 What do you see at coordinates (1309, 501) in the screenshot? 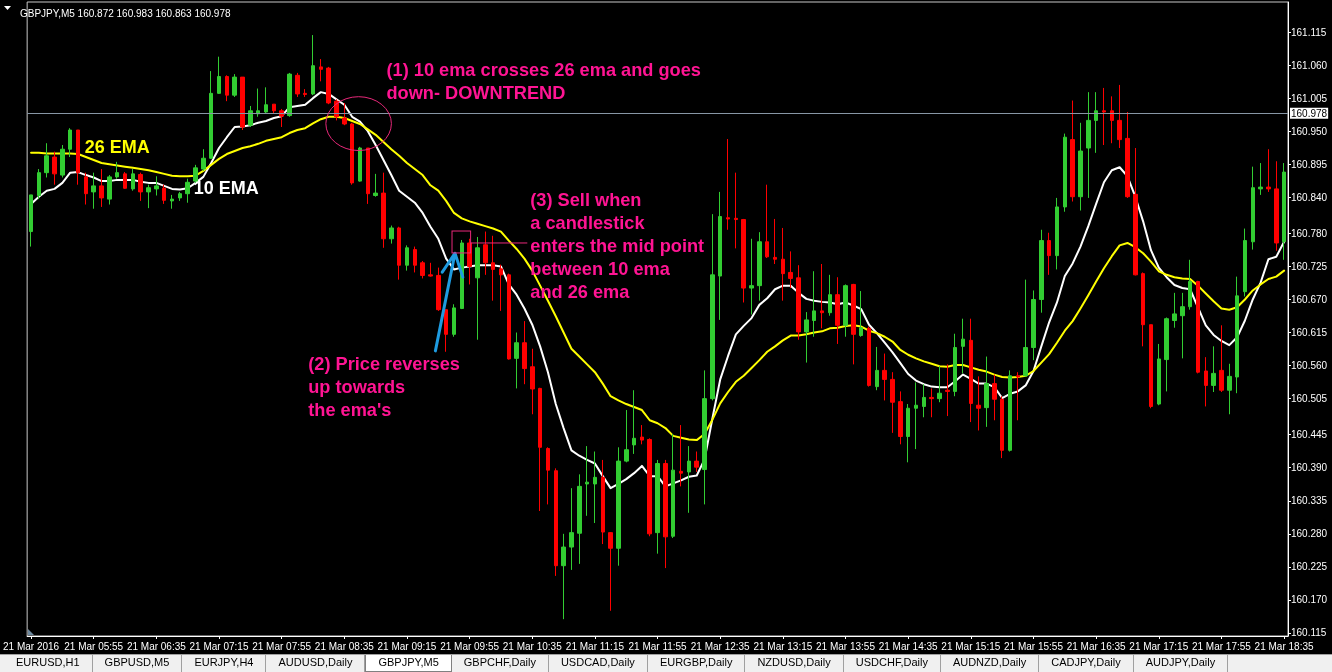
I see `y-tick-label: 160.335` at bounding box center [1309, 501].